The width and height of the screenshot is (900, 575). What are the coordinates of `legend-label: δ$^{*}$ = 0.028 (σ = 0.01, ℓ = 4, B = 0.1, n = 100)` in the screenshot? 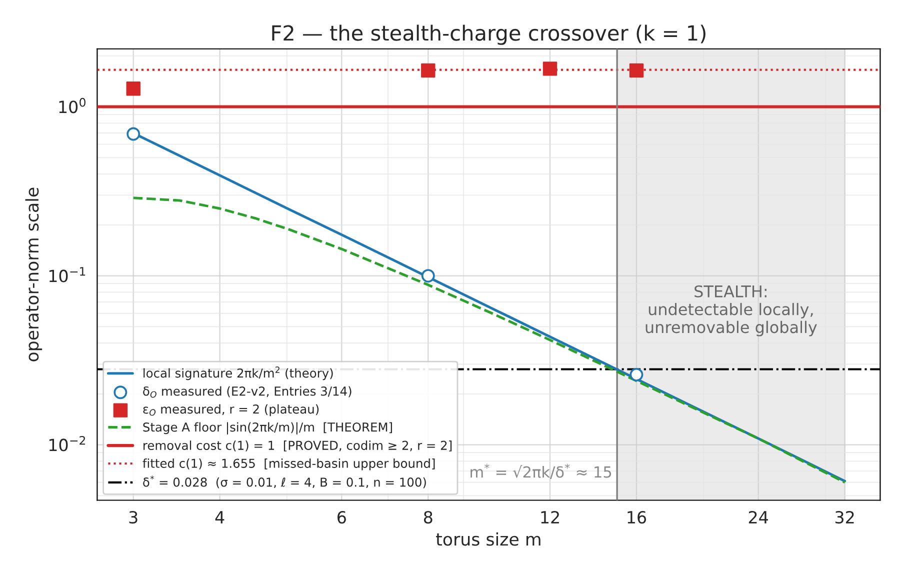 It's located at (284, 482).